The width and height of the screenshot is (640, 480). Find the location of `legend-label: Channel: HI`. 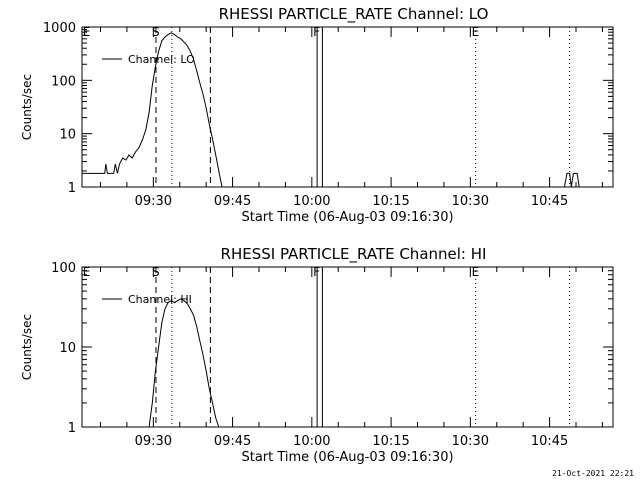

legend-label: Channel: HI is located at coordinates (160, 299).